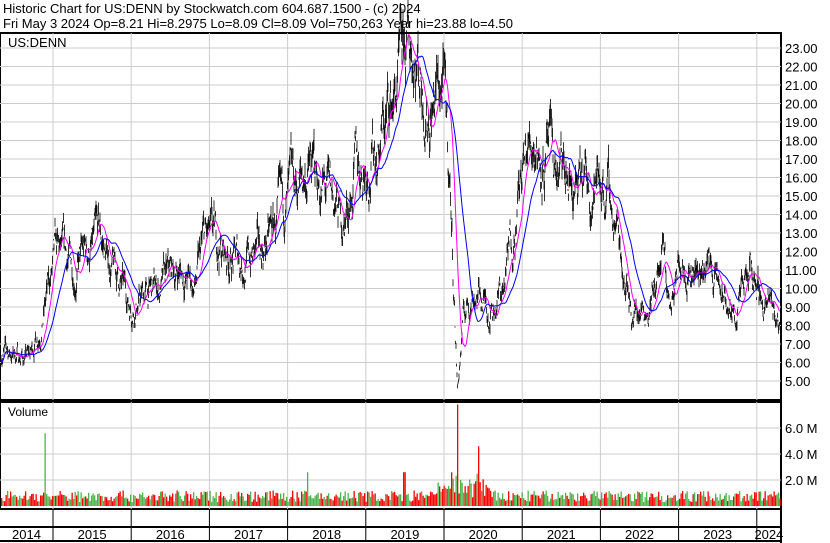 Image resolution: width=830 pixels, height=543 pixels. Describe the element at coordinates (801, 233) in the screenshot. I see `price-tick-label: 13.00` at that location.